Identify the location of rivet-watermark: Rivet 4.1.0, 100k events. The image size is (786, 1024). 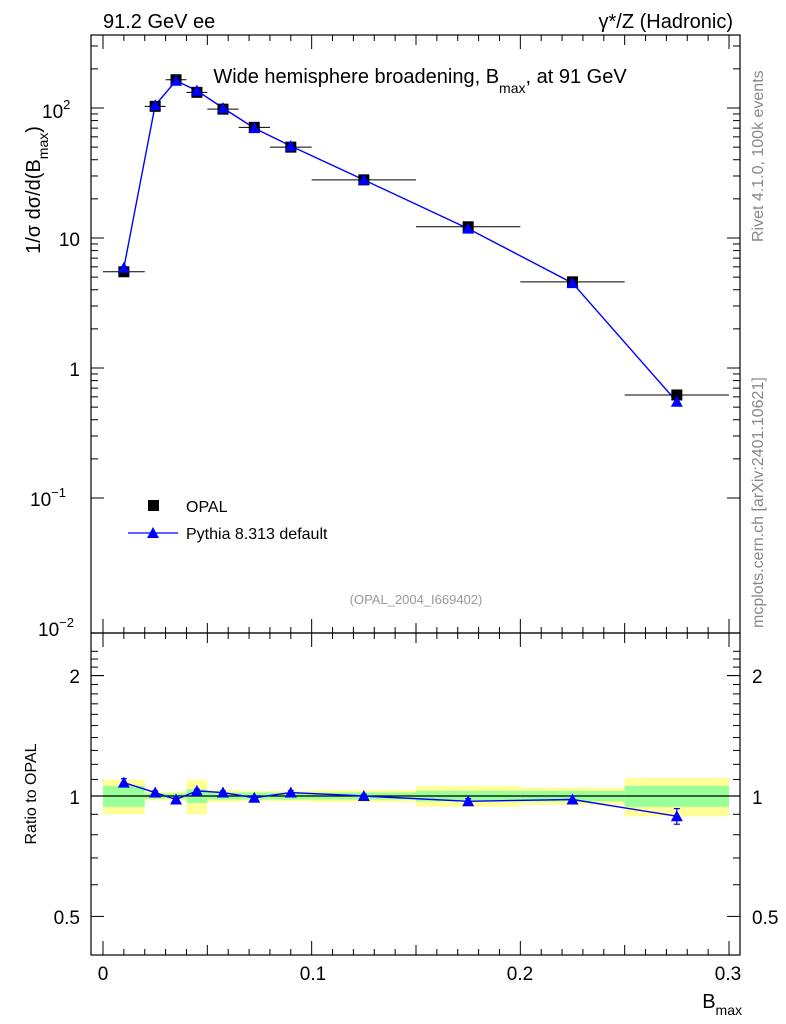
(758, 156).